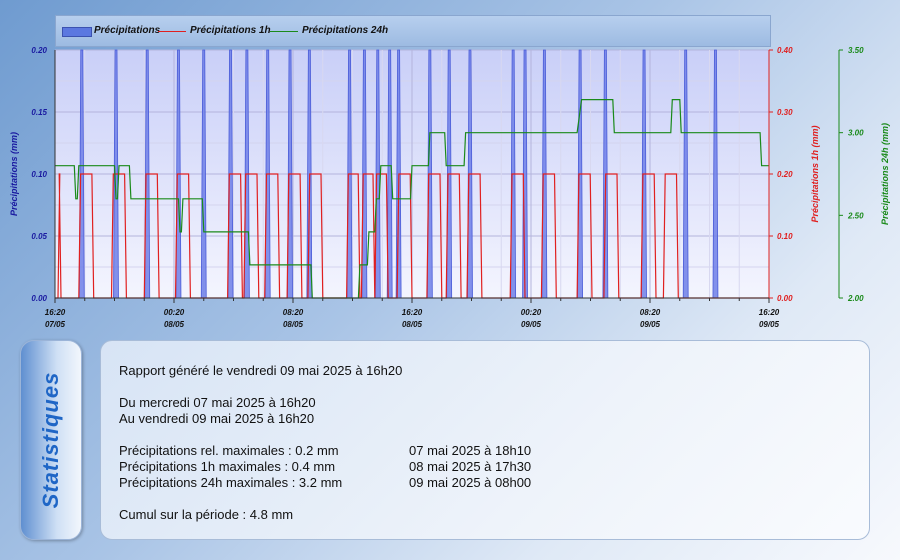  I want to click on statistics-tab-label: Statistiques, so click(50, 440).